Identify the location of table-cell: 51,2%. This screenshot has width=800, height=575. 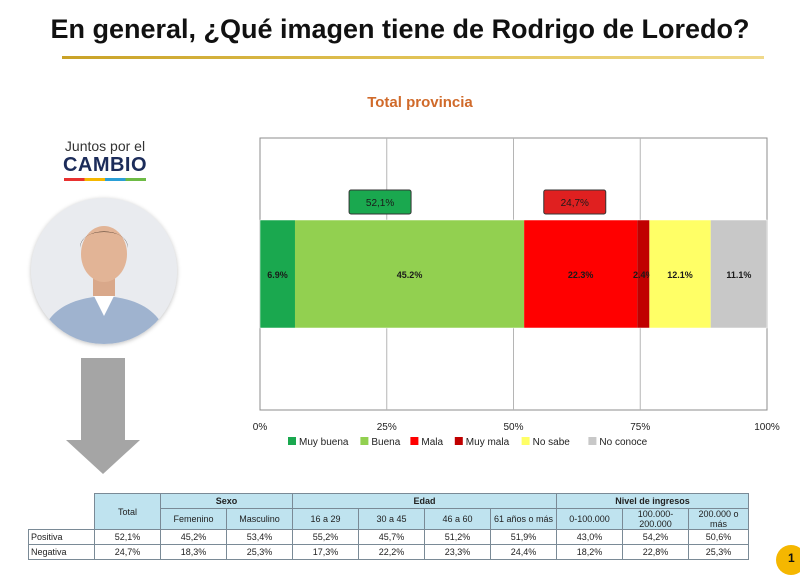
(458, 537).